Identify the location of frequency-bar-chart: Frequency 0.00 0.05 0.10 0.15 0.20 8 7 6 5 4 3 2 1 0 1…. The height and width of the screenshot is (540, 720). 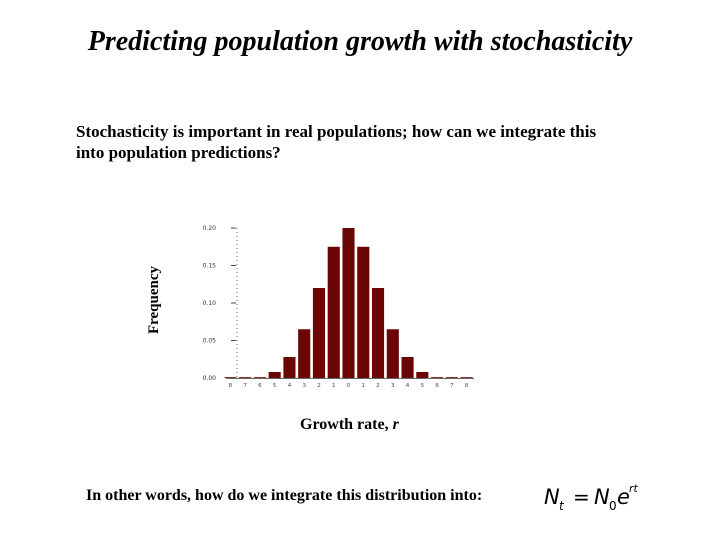
(310, 307).